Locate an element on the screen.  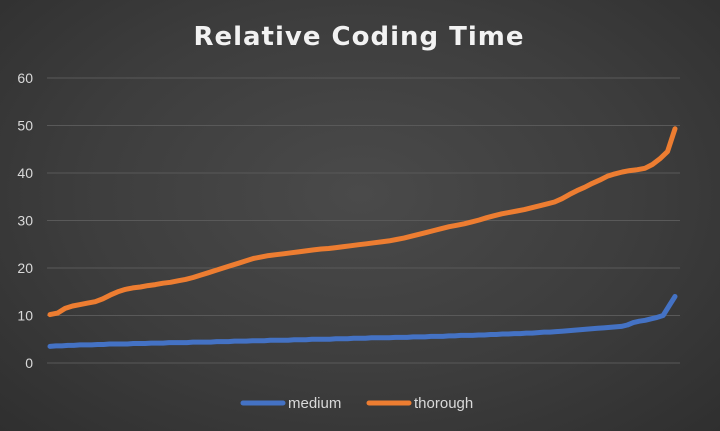
legend-label: thorough is located at coordinates (443, 403).